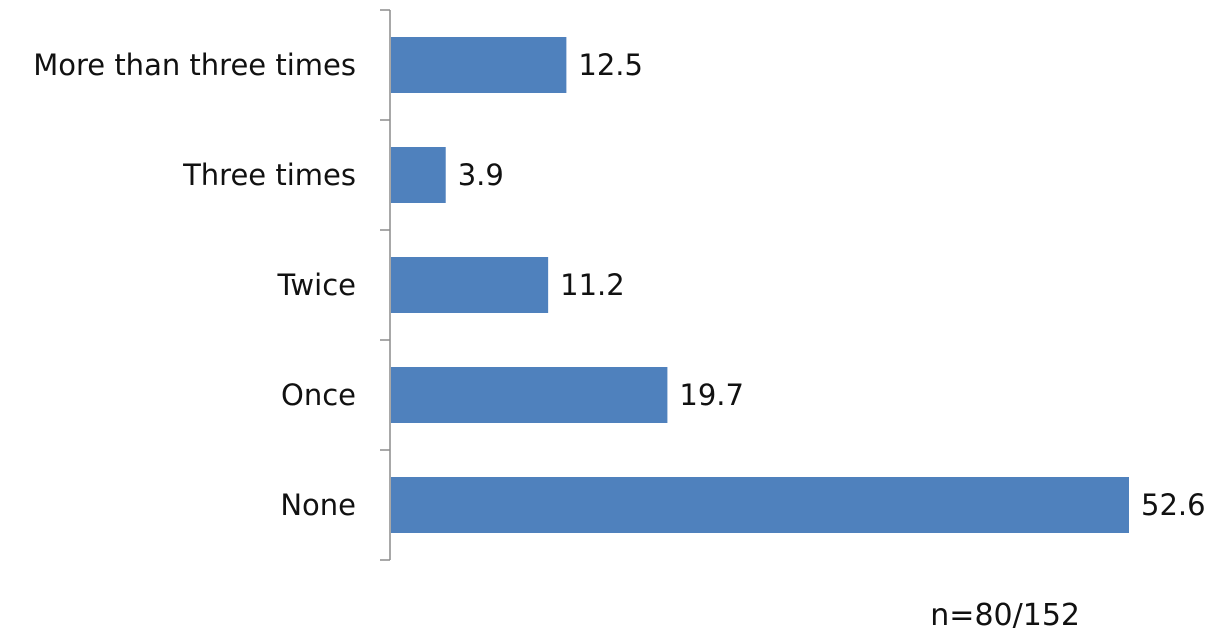 This screenshot has width=1207, height=628. I want to click on category-axis, so click(385, 285).